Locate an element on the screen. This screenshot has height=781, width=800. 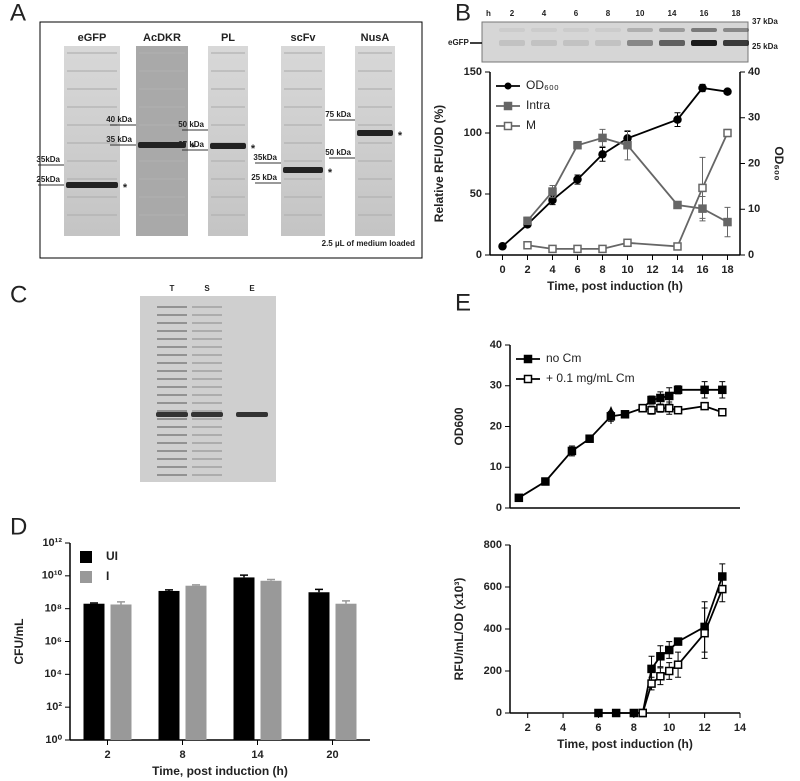
marker-label: 40 kDa is located at coordinates (119, 119).